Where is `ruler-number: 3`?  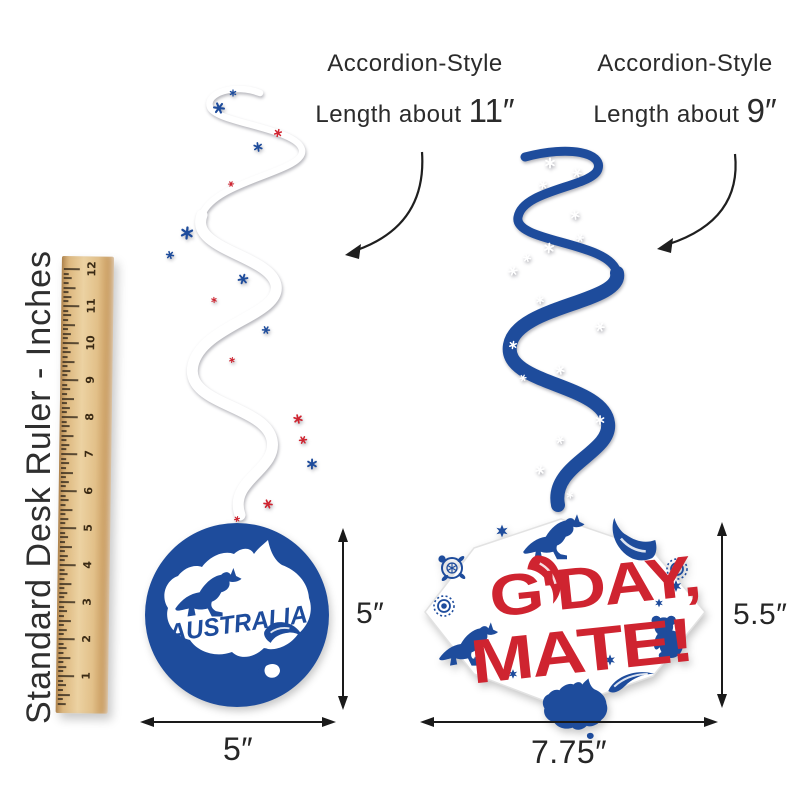
ruler-number: 3 is located at coordinates (87, 601).